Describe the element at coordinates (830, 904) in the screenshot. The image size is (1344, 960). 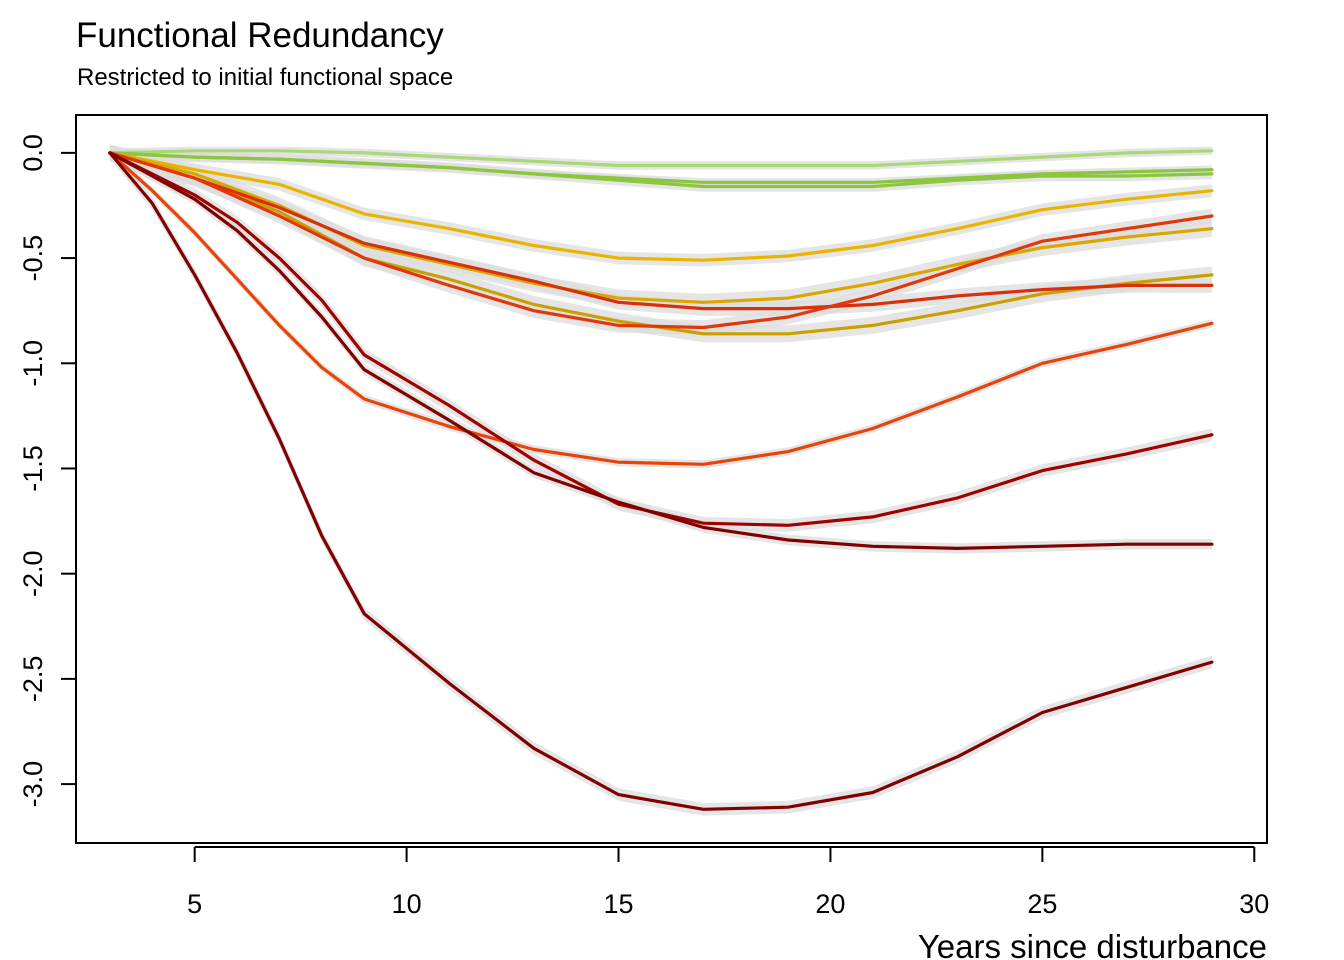
I see `x-tick-label: 20` at that location.